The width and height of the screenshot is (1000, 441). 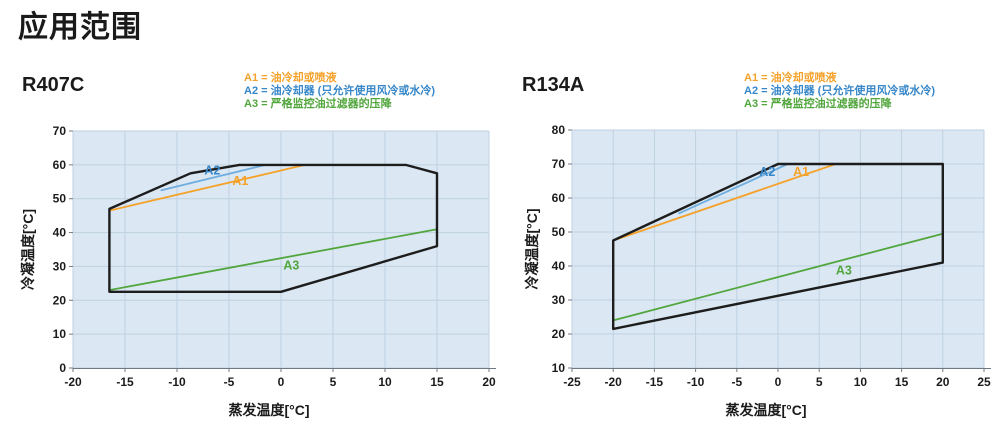 What do you see at coordinates (80, 27) in the screenshot?
I see `page-title: 应用范围` at bounding box center [80, 27].